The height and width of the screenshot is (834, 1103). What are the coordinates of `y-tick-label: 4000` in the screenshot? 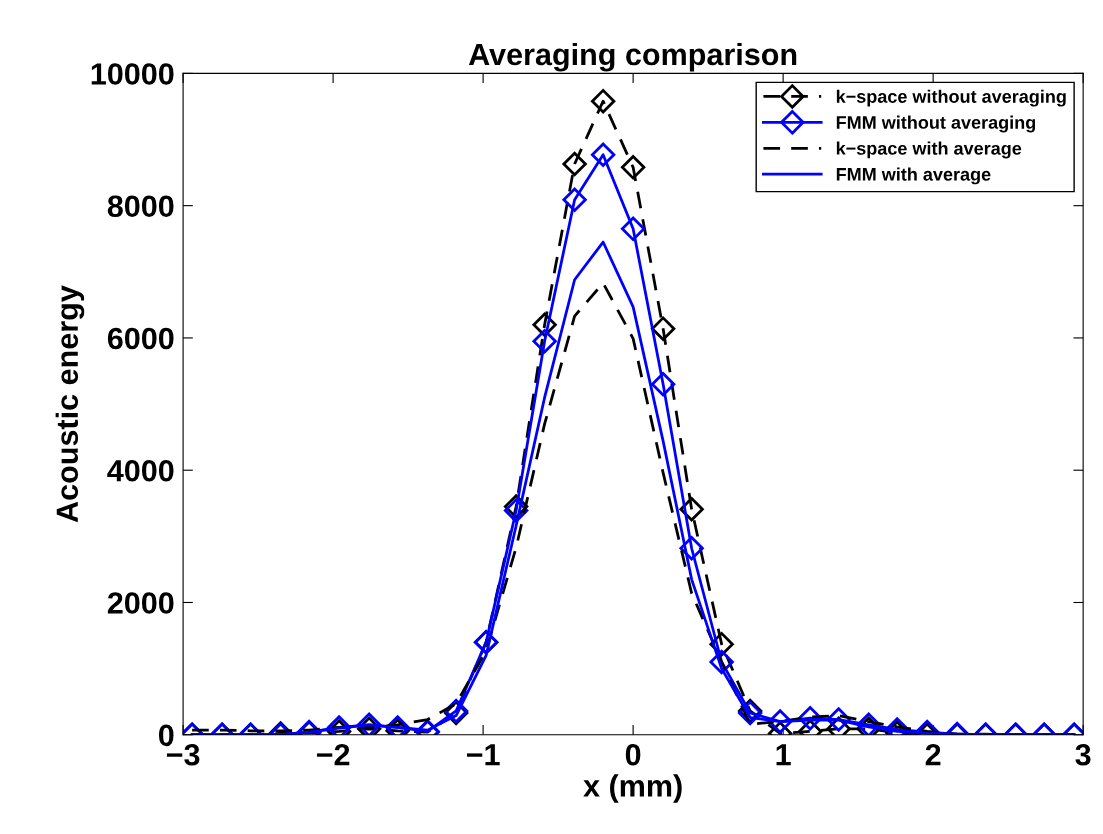 It's located at (140, 470).